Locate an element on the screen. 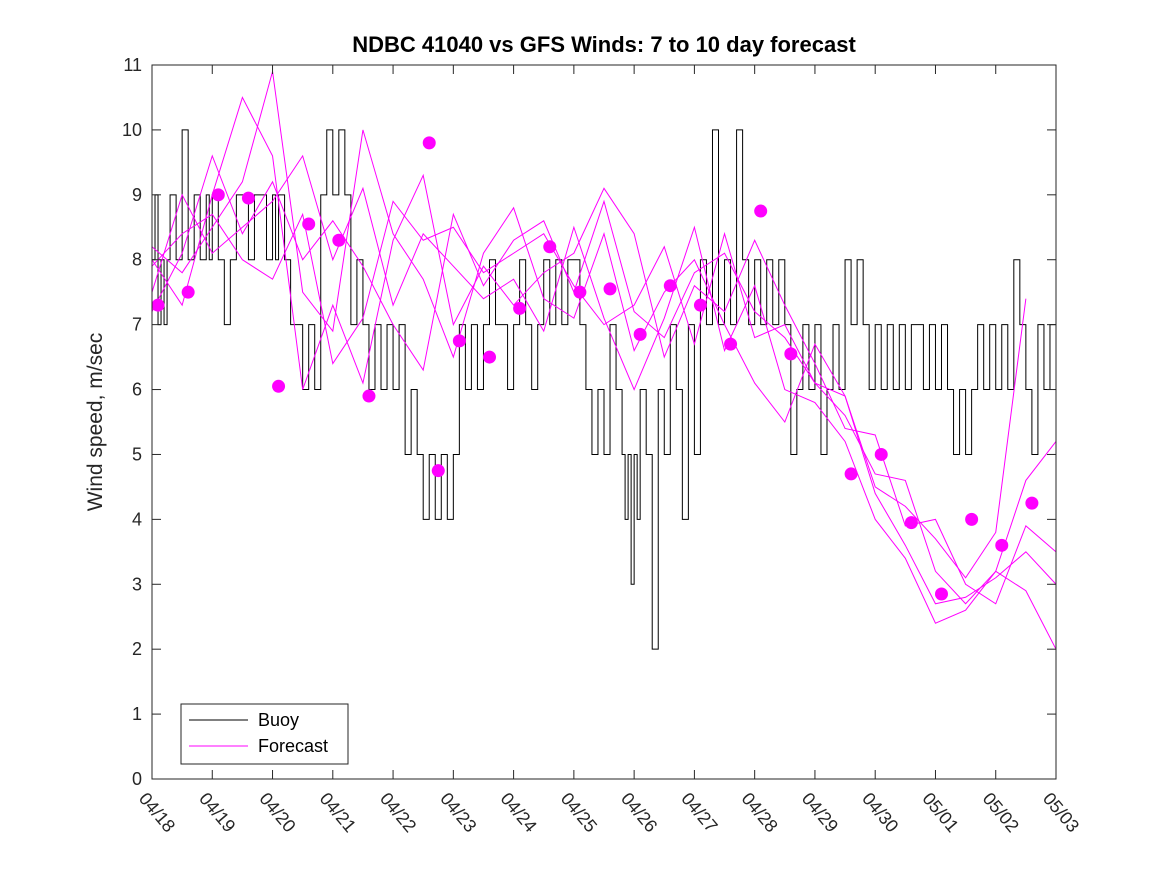  y-tick-label: 4 is located at coordinates (137, 519).